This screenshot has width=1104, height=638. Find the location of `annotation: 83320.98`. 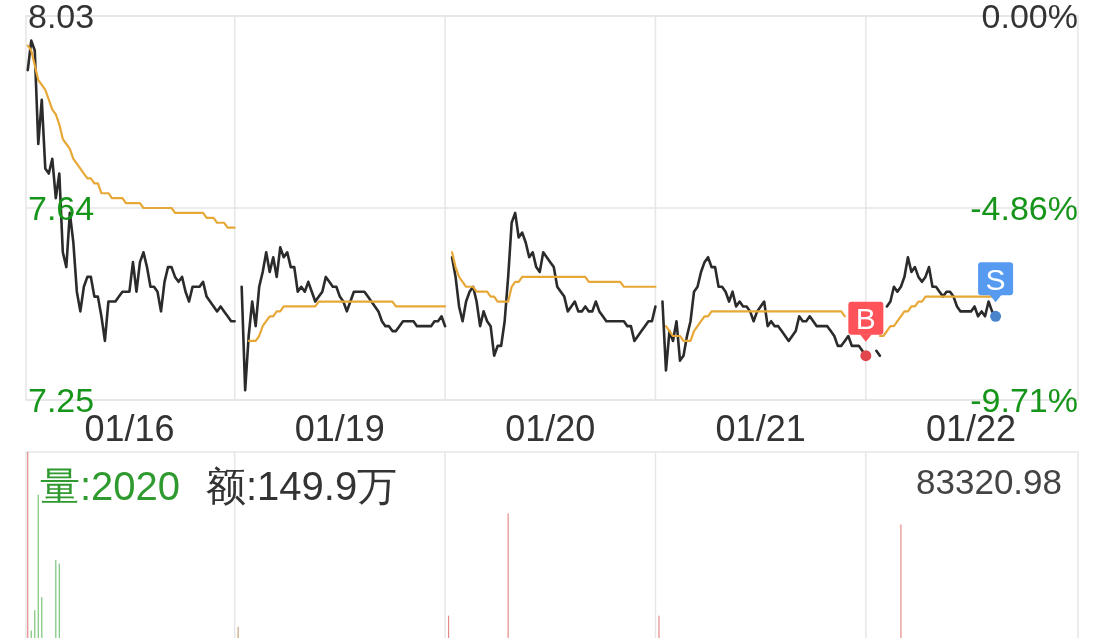

annotation: 83320.98 is located at coordinates (989, 481).